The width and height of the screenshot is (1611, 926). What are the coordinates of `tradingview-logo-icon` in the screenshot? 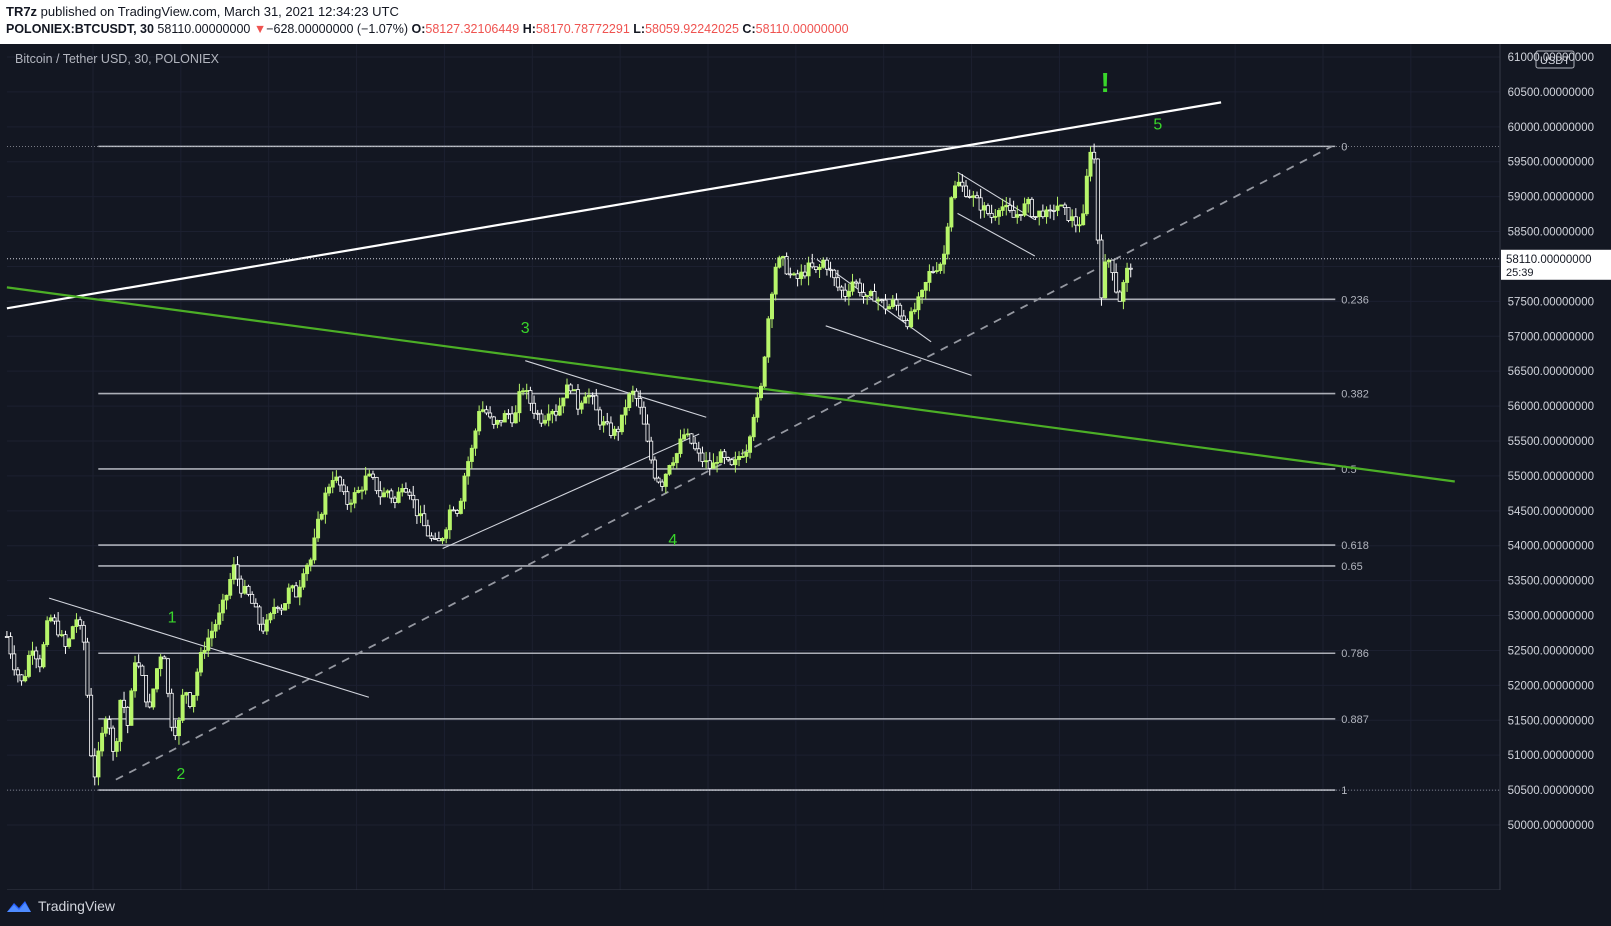 It's located at (19, 906).